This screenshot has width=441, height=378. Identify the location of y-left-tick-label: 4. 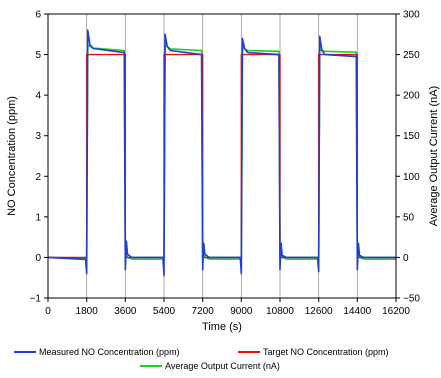
(38, 96).